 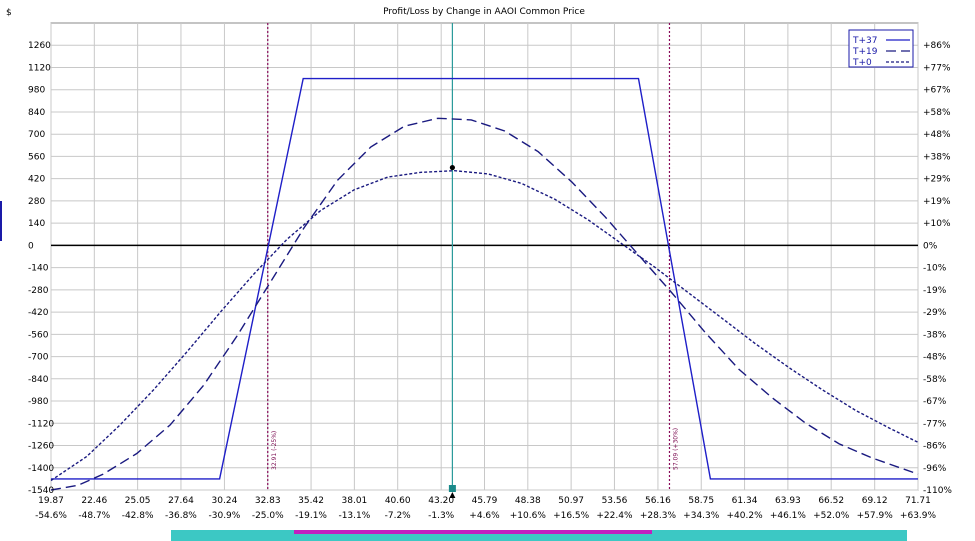 I want to click on y-tick-label: 280, so click(x=36, y=202).